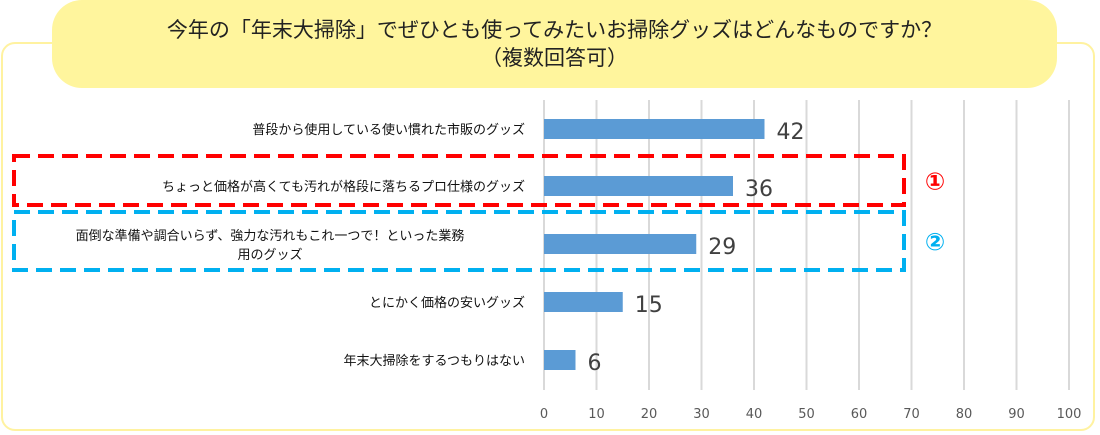 This screenshot has height=435, width=1100. Describe the element at coordinates (554, 58) in the screenshot. I see `title-line-2: （複数回答可）` at that location.